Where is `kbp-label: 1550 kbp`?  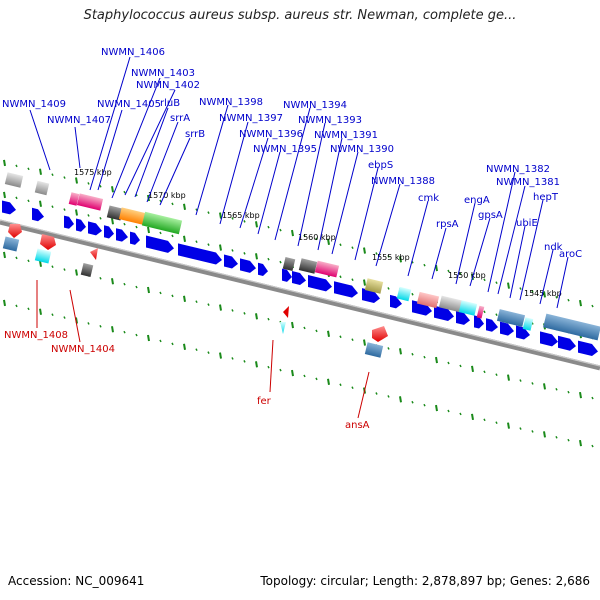
kbp-label: 1550 kbp is located at coordinates (467, 275).